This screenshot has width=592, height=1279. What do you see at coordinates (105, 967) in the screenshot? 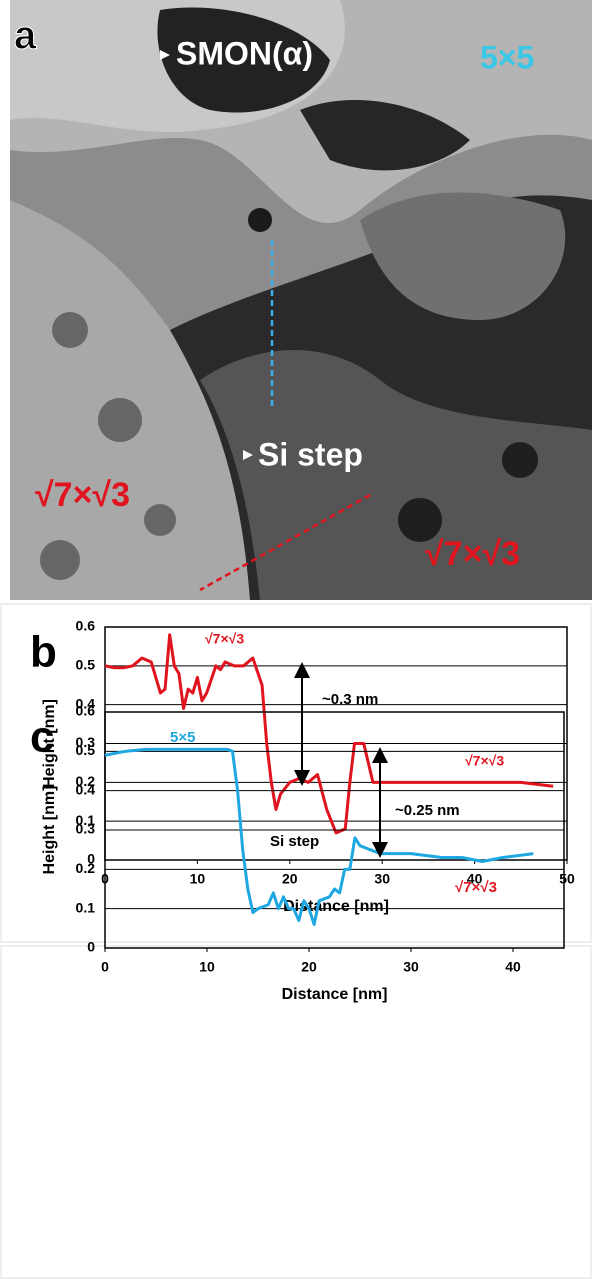
I see `x-tick-label: 0` at bounding box center [105, 967].